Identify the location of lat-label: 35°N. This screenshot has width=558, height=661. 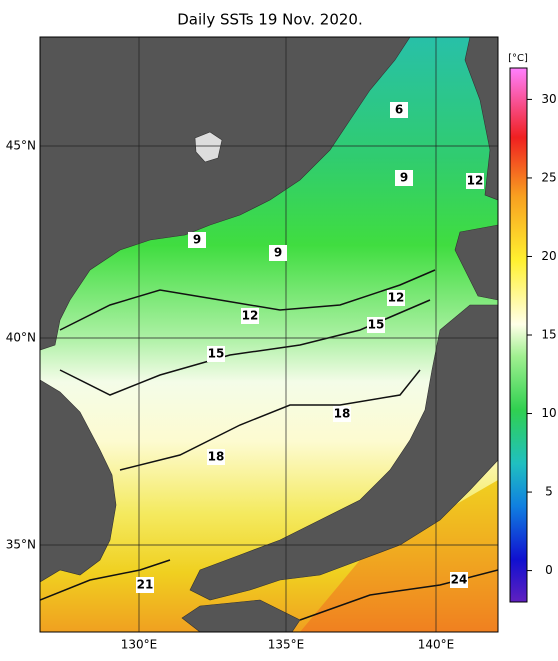
(21, 545).